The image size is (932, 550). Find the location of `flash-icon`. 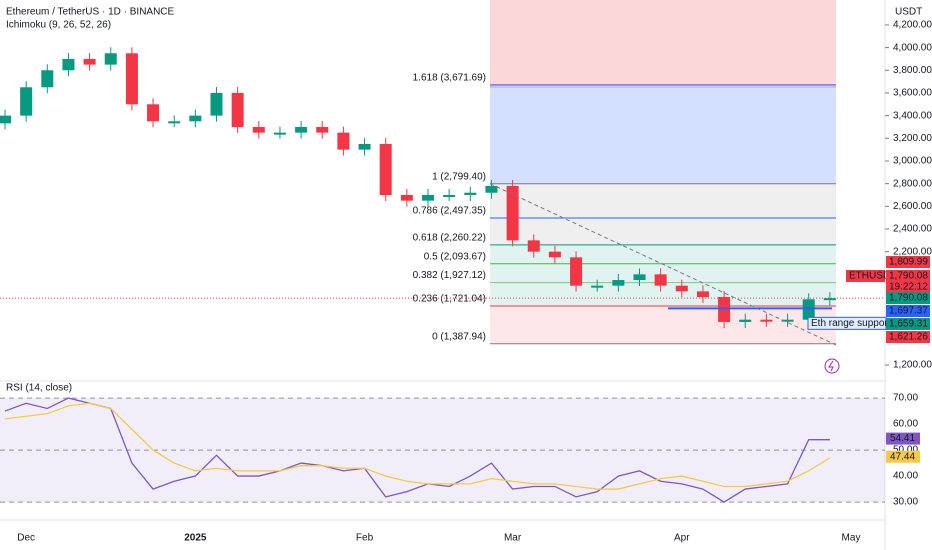

flash-icon is located at coordinates (832, 366).